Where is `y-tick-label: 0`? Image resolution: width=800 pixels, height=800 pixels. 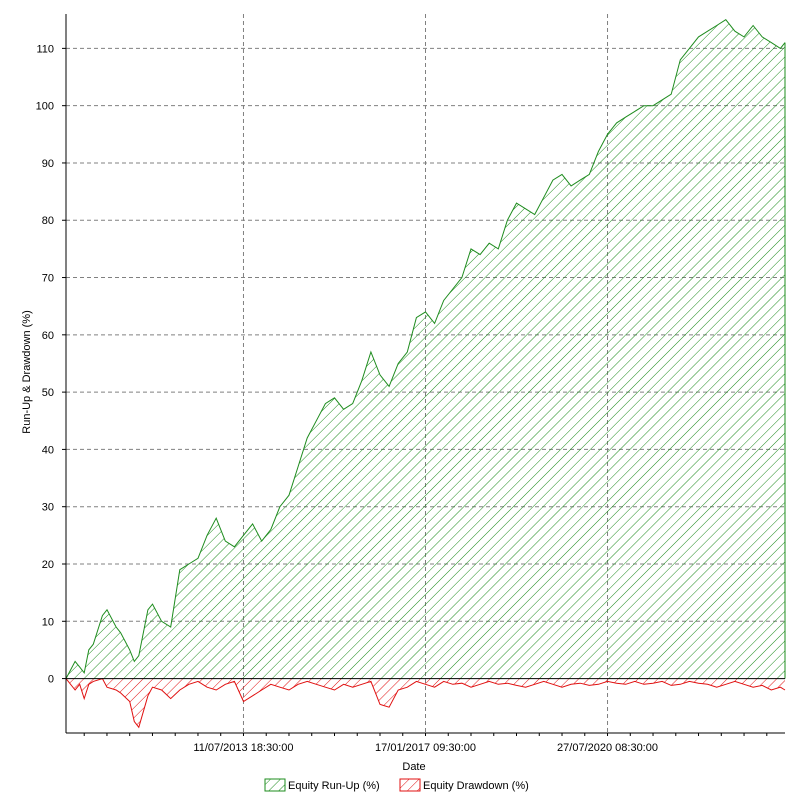
y-tick-label: 0 is located at coordinates (51, 680).